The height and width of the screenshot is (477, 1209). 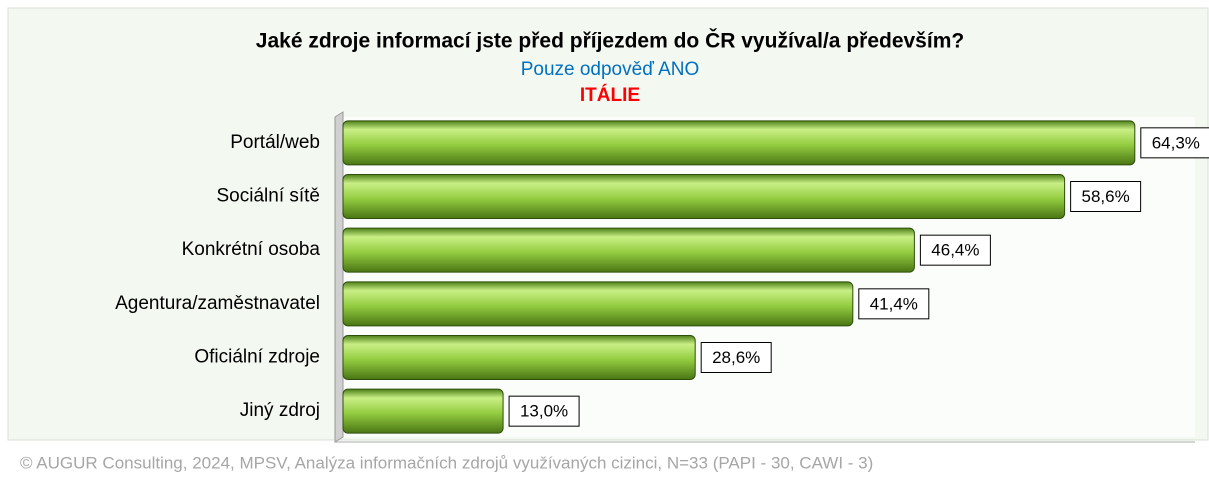 I want to click on value-label: 13,0%, so click(x=544, y=411).